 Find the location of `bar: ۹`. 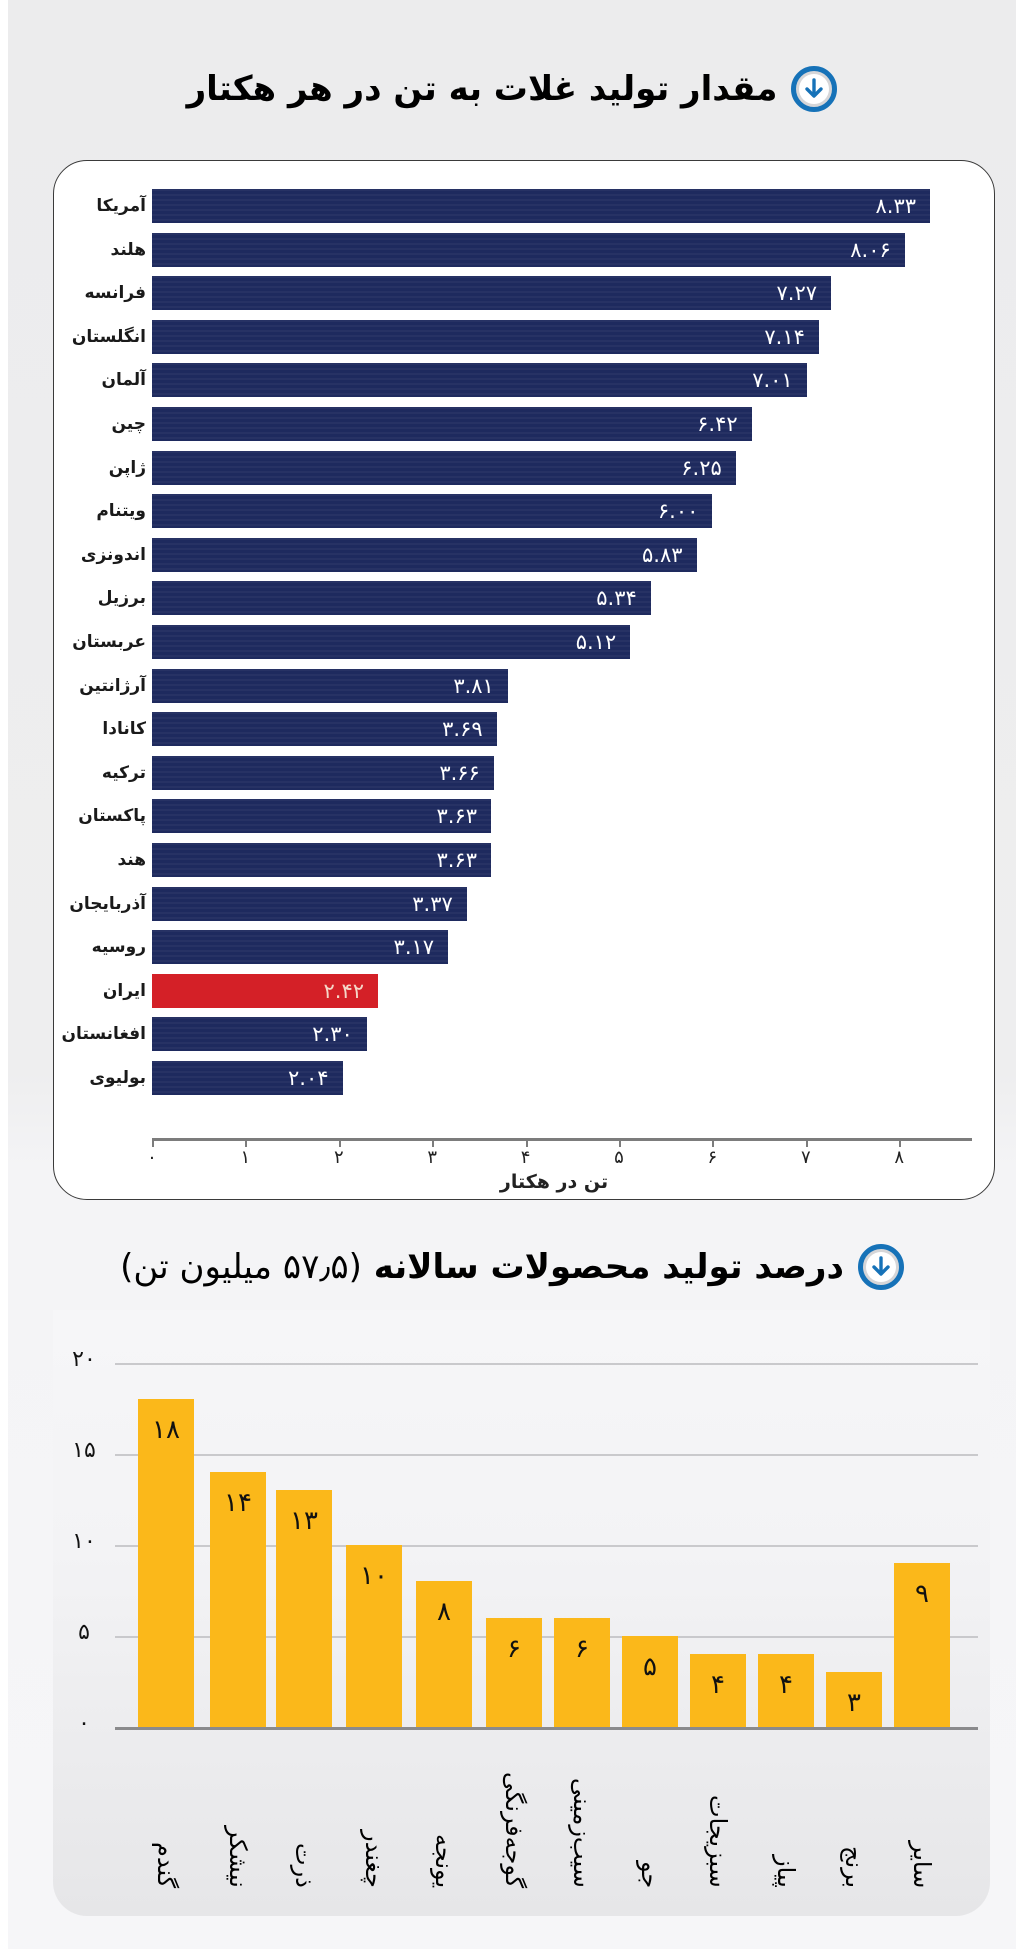

bar: ۹ is located at coordinates (922, 1645).